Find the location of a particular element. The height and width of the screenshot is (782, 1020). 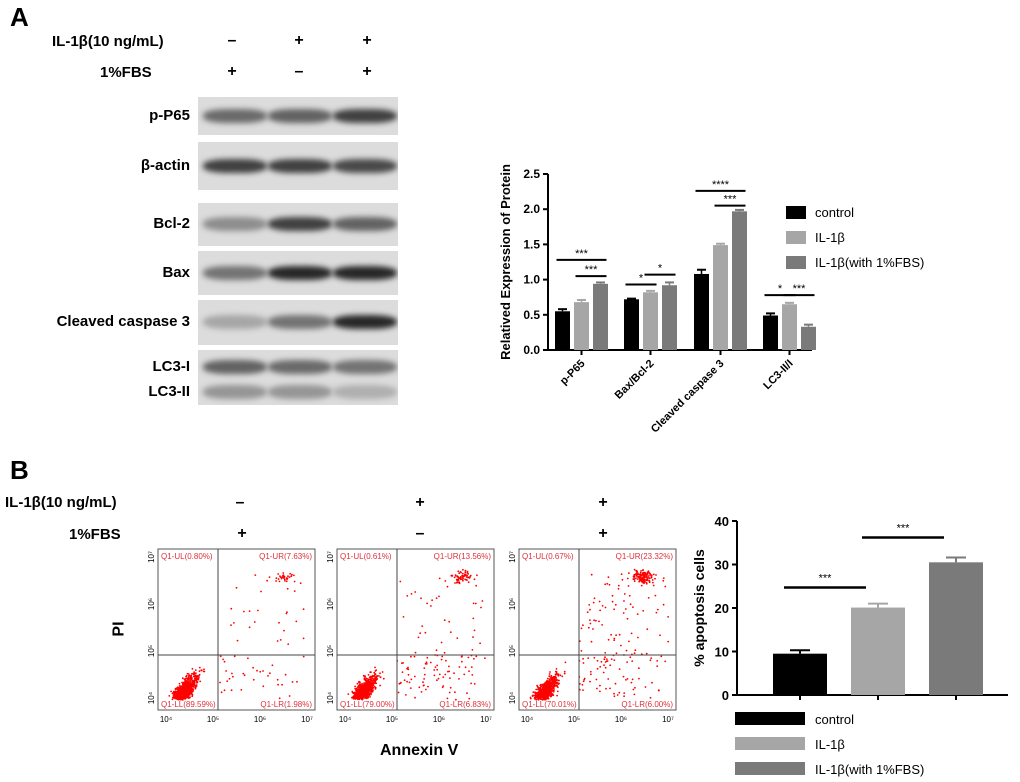

sign: + is located at coordinates (603, 502).